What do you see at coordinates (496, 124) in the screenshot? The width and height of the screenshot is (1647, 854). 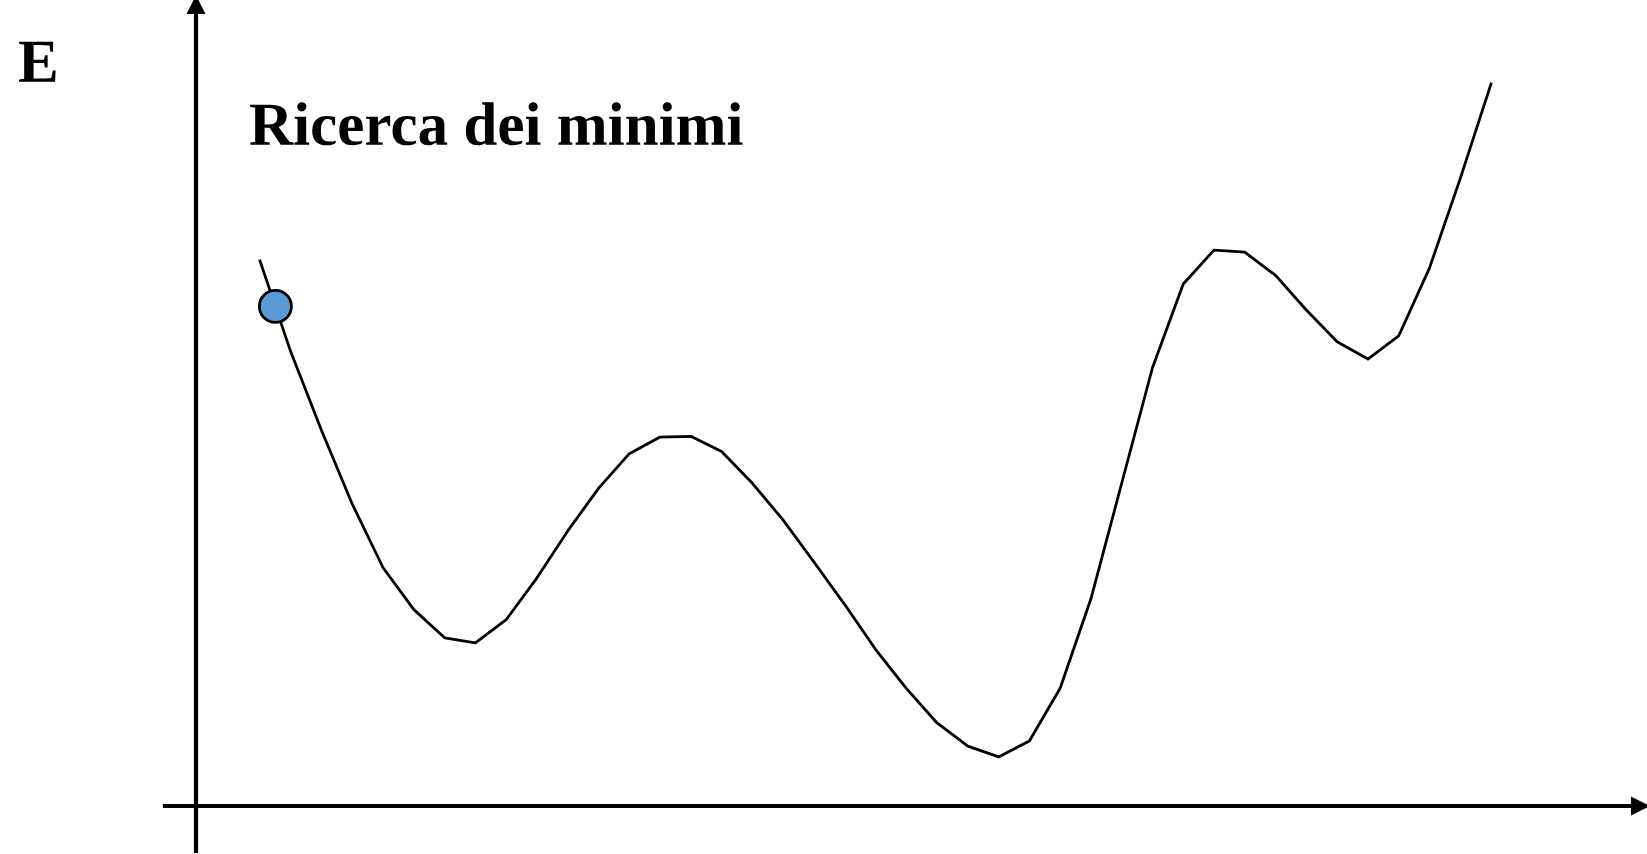 I see `chart-title: Ricerca dei minimi` at bounding box center [496, 124].